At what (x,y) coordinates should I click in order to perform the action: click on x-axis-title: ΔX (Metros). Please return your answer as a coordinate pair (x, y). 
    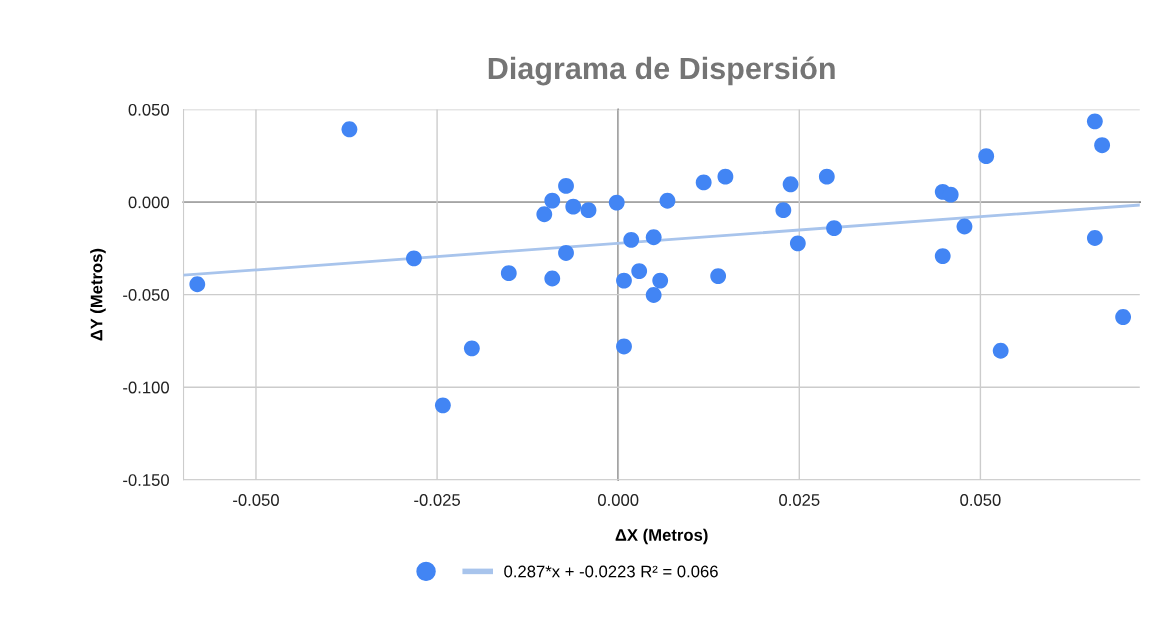
    Looking at the image, I should click on (661, 536).